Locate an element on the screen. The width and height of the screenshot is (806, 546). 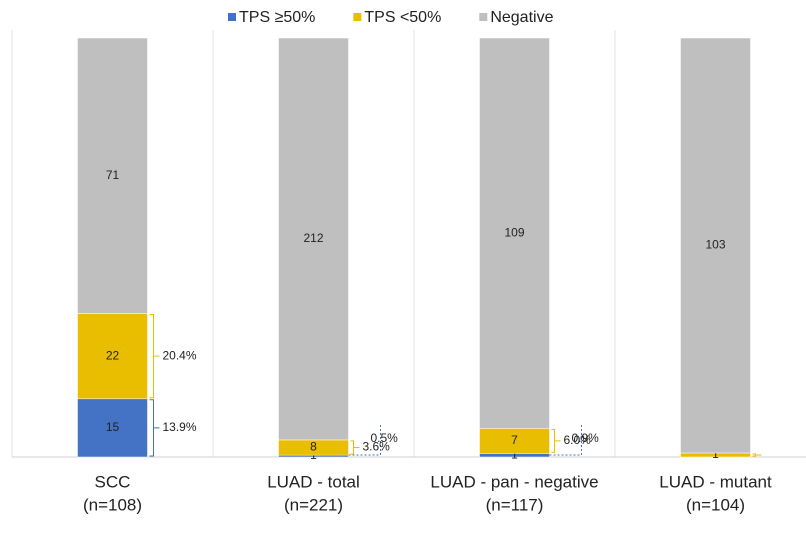
legend-label: TPS ≥50% is located at coordinates (277, 17).